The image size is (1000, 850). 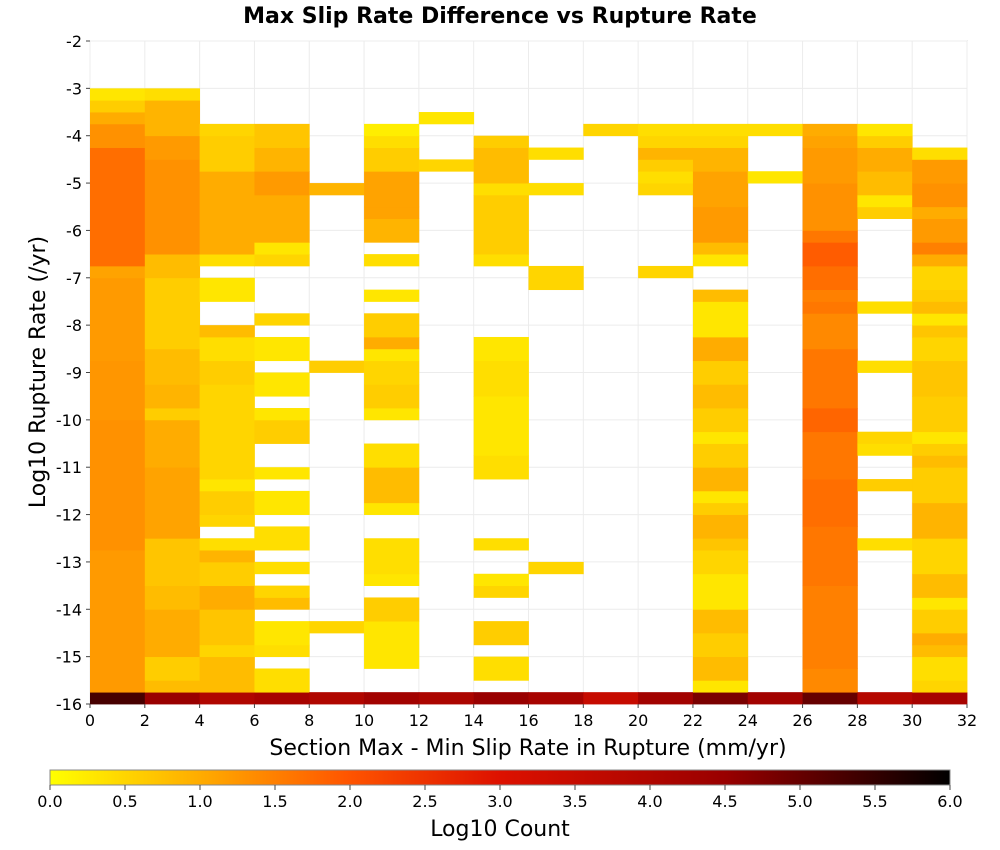 What do you see at coordinates (199, 801) in the screenshot?
I see `colorbar-tick-label: 1.0` at bounding box center [199, 801].